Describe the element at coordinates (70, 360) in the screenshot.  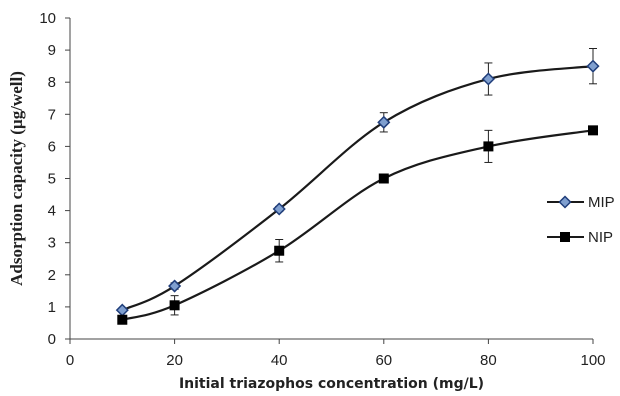
I see `x-tick-label: 0` at that location.